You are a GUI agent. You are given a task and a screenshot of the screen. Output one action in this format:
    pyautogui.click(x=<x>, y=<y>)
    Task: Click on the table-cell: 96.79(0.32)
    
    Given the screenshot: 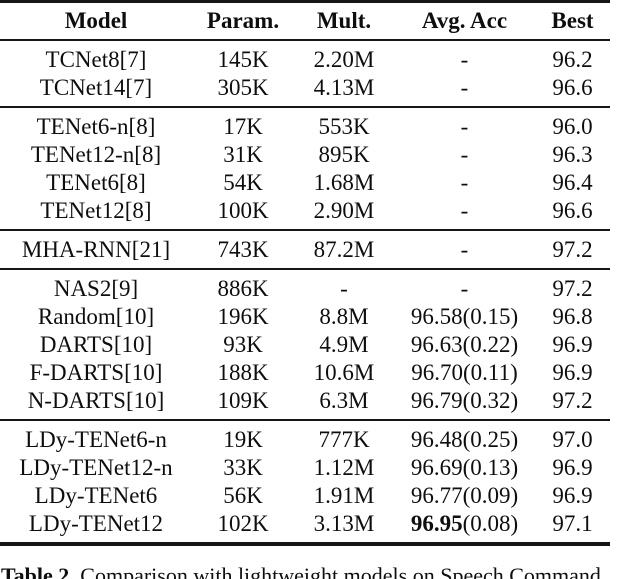 What is the action you would take?
    pyautogui.click(x=464, y=400)
    